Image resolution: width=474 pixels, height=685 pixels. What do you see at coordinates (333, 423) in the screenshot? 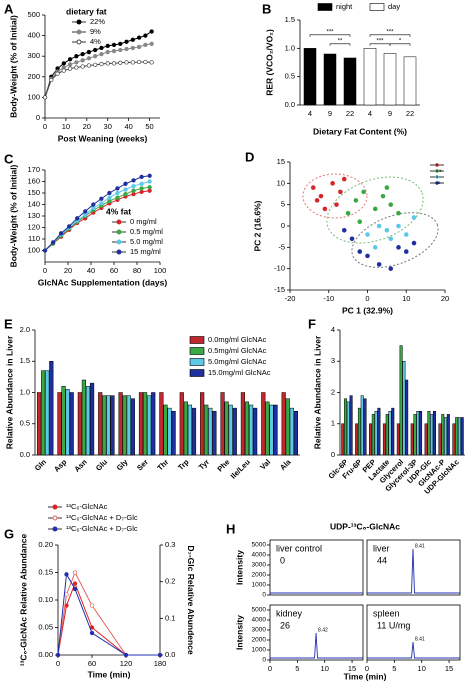
I see `y-tick-label: 1` at bounding box center [333, 423].